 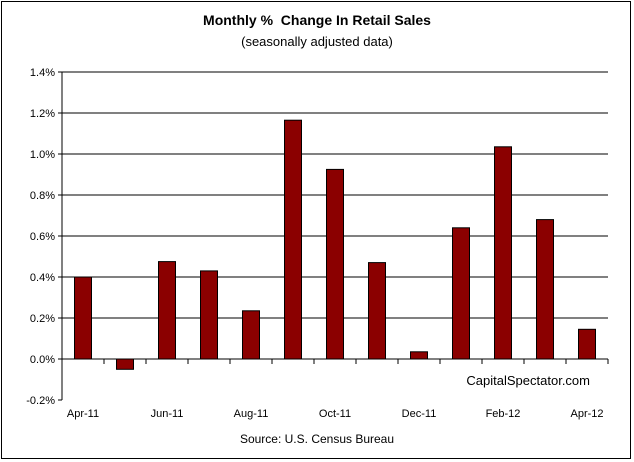 What do you see at coordinates (167, 414) in the screenshot?
I see `x-tick-label: Jun-11` at bounding box center [167, 414].